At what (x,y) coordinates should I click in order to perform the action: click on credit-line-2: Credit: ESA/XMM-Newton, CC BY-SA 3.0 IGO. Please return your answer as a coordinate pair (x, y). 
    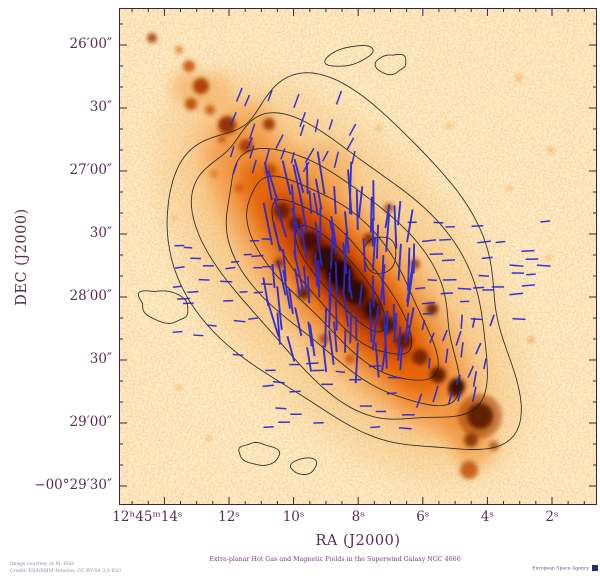
    Looking at the image, I should click on (65, 571).